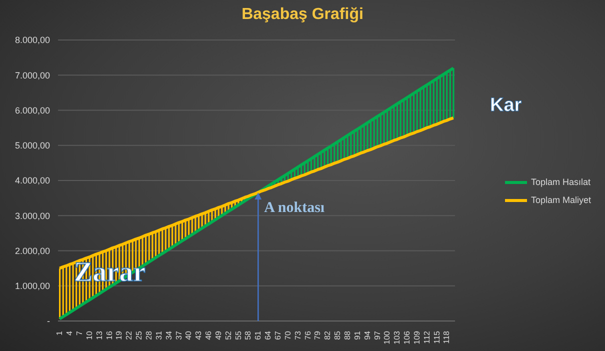 The image size is (605, 351). What do you see at coordinates (149, 335) in the screenshot?
I see `x-tick-label: 28` at bounding box center [149, 335].